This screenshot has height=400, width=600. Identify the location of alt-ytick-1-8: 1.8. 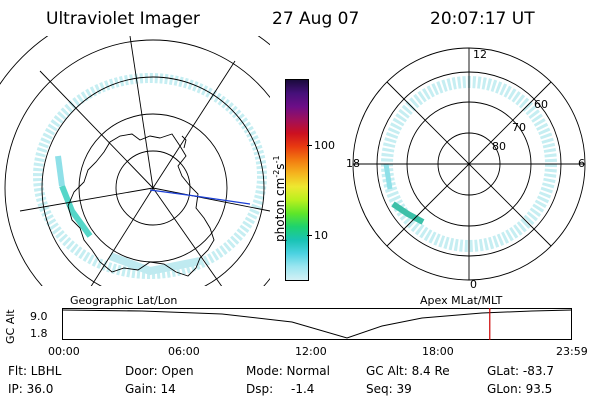
(39, 333).